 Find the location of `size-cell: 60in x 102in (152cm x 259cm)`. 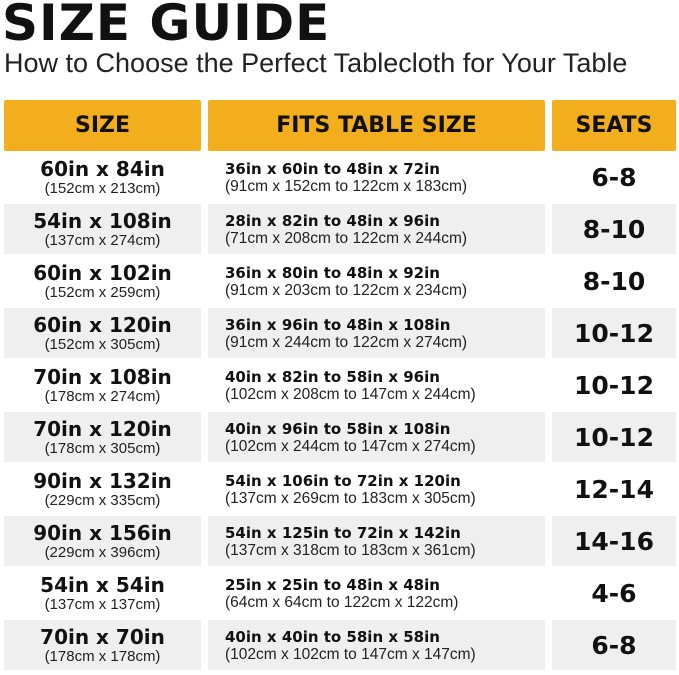

size-cell: 60in x 102in (152cm x 259cm) is located at coordinates (102, 281).